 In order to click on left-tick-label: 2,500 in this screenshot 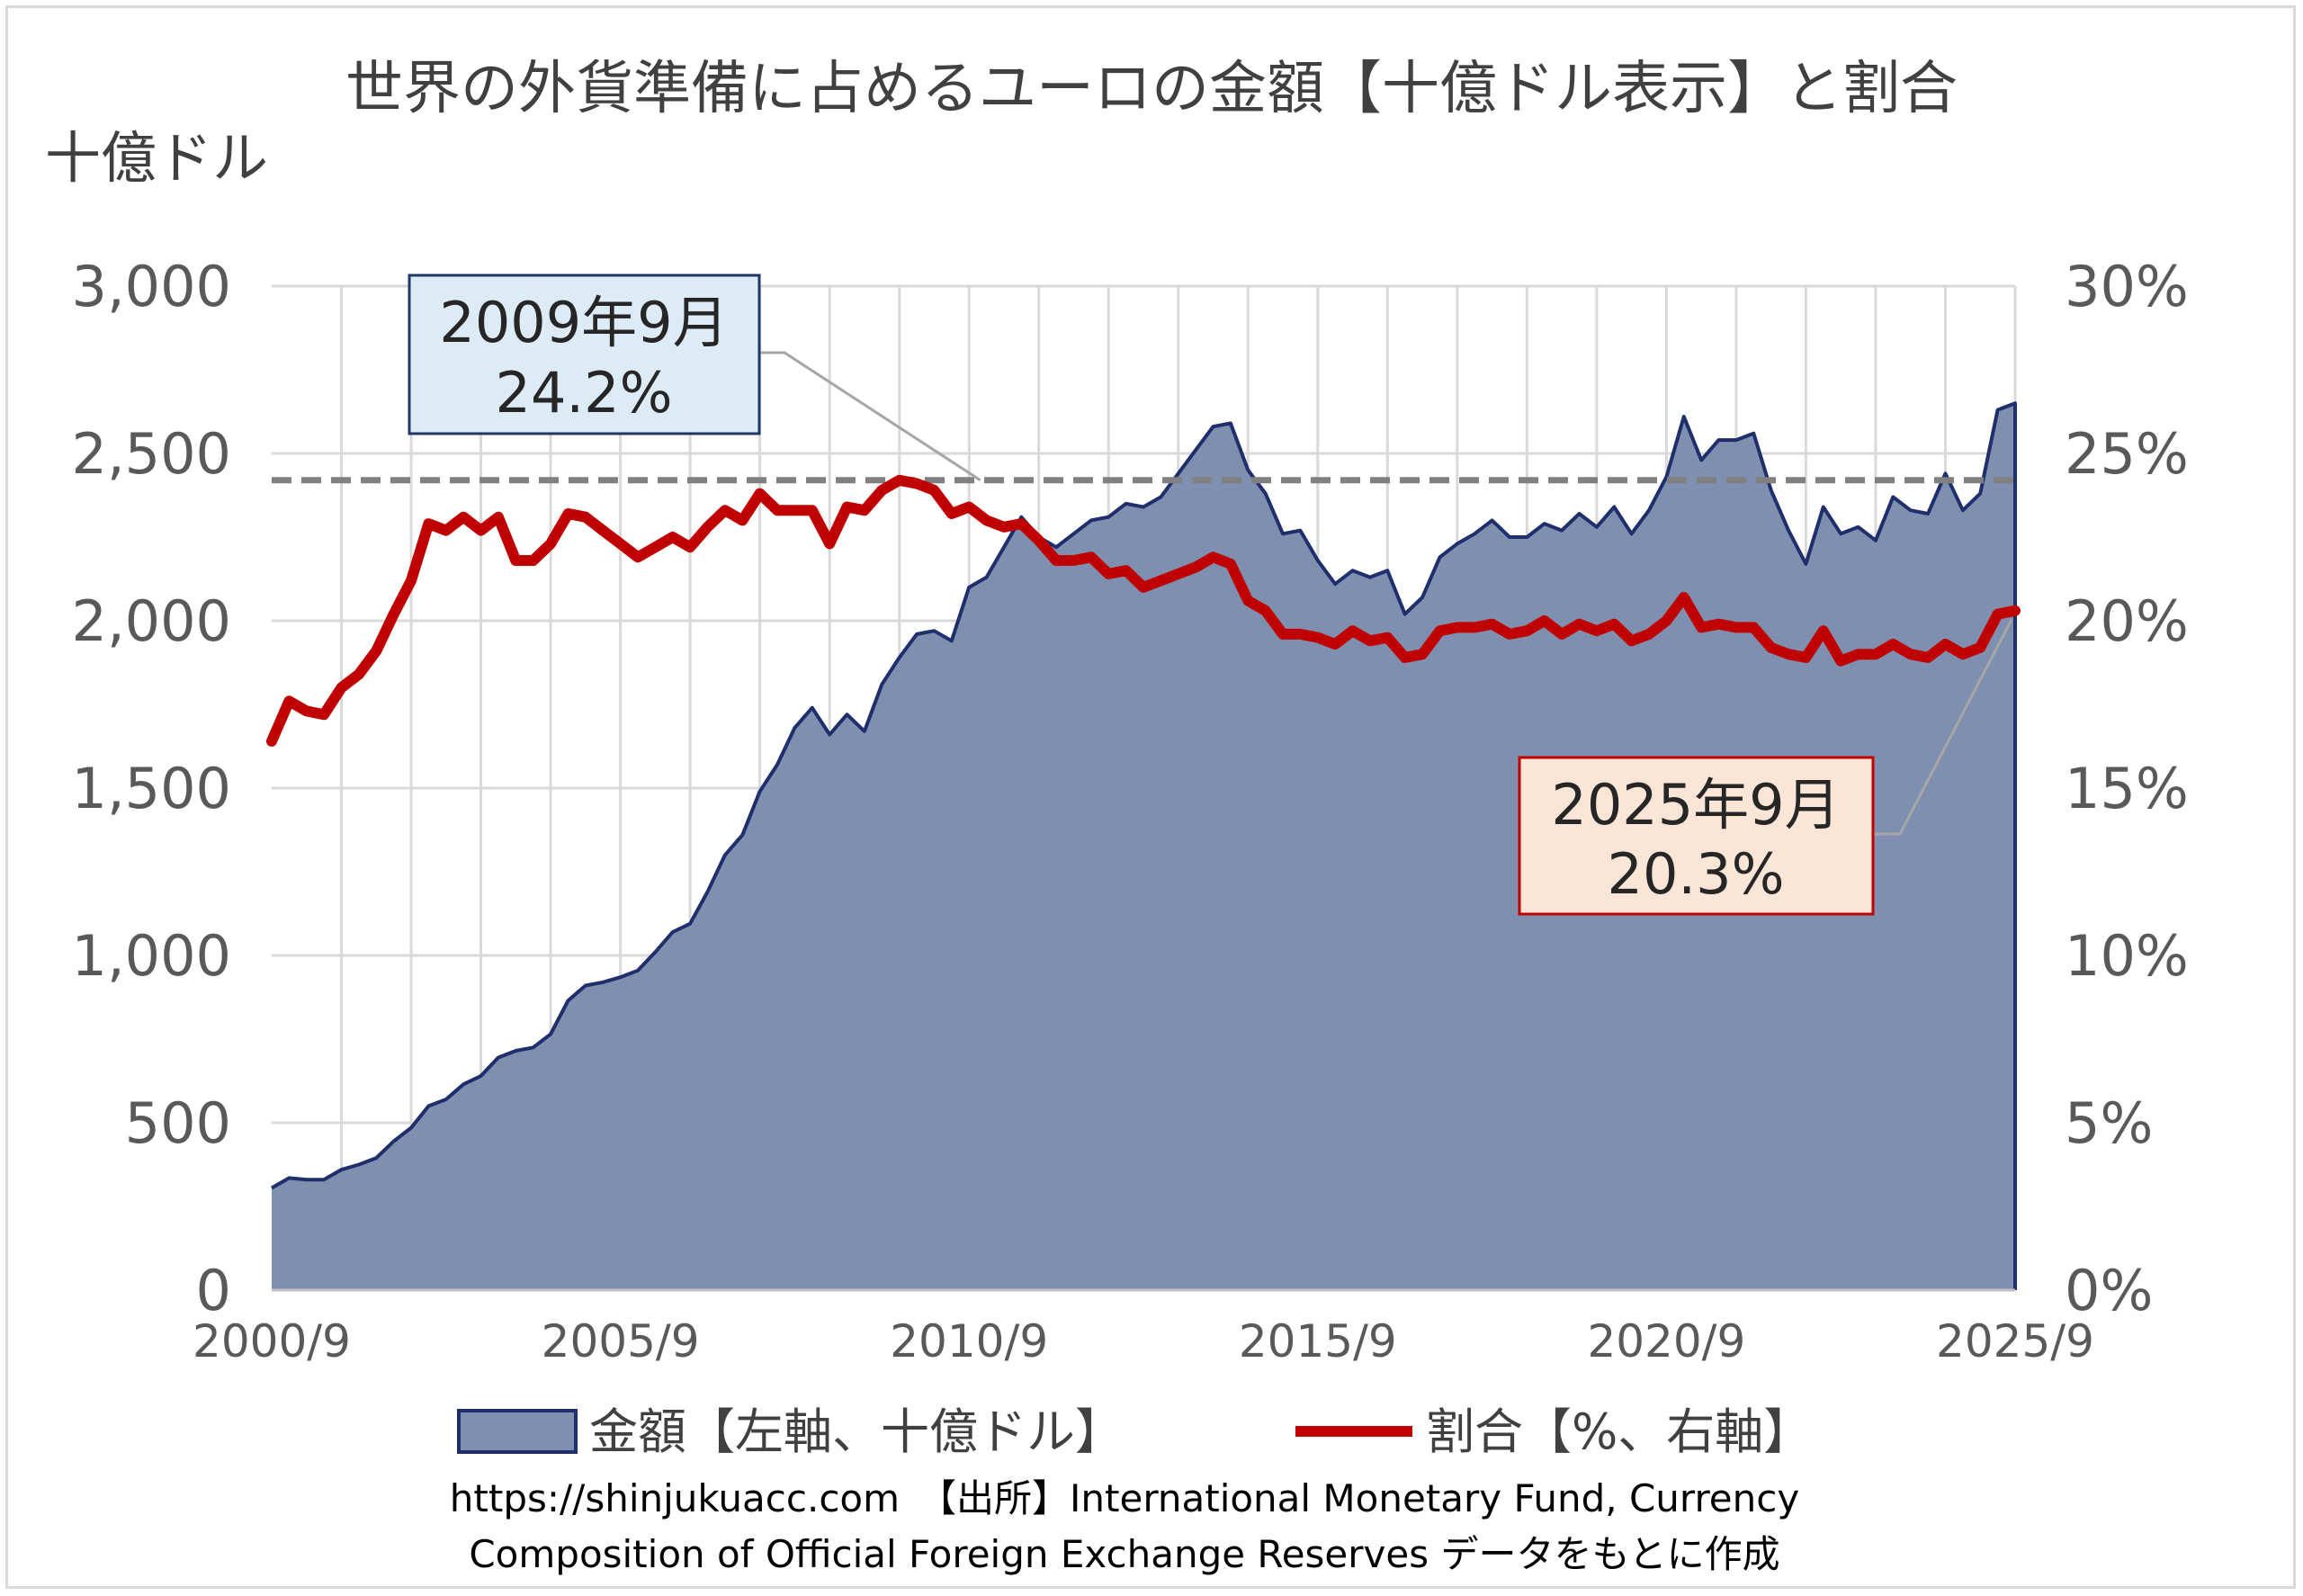, I will do `click(152, 454)`.